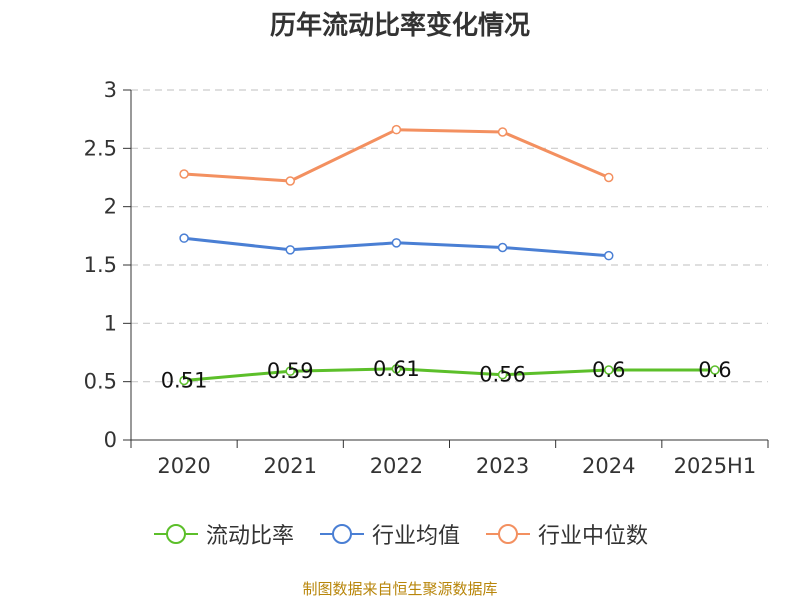 The height and width of the screenshot is (600, 800). I want to click on y-tick-label: 2, so click(110, 207).